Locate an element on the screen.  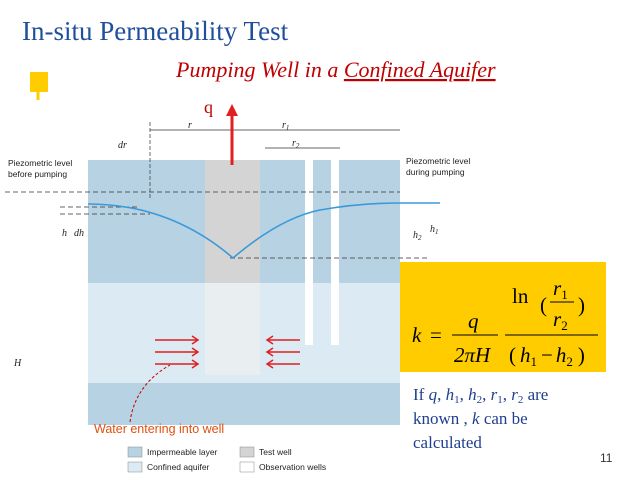
dim-label: H is located at coordinates (17, 363).